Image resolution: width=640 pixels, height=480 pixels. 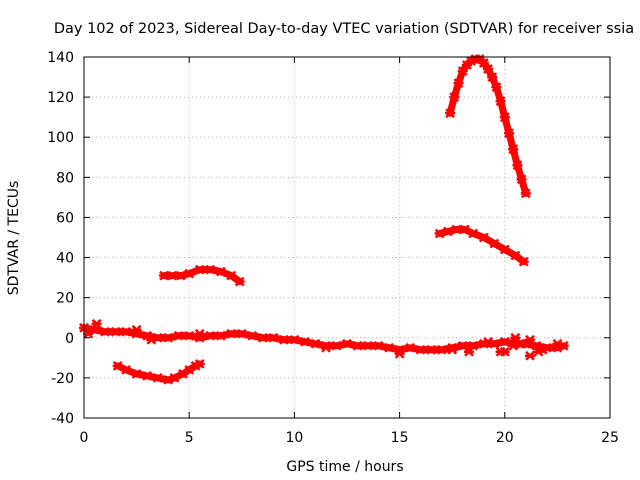 I want to click on y-tick-label: 40, so click(x=65, y=259).